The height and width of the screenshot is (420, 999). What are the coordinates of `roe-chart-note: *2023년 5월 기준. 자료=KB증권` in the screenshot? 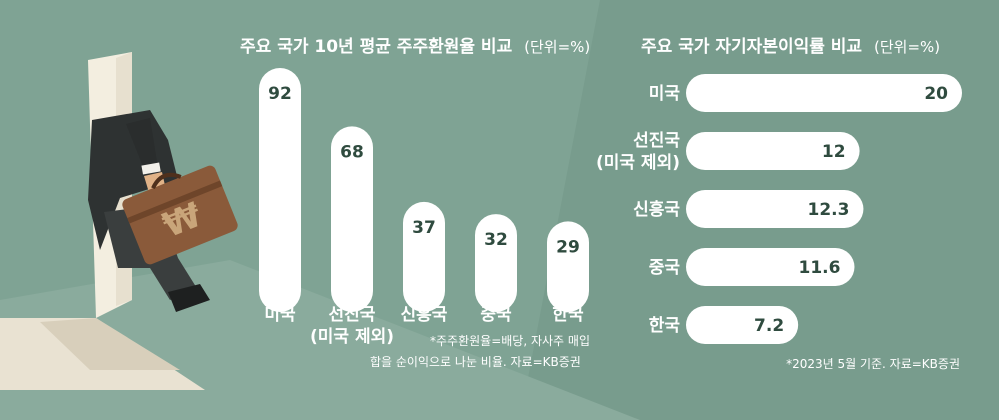 It's located at (873, 364).